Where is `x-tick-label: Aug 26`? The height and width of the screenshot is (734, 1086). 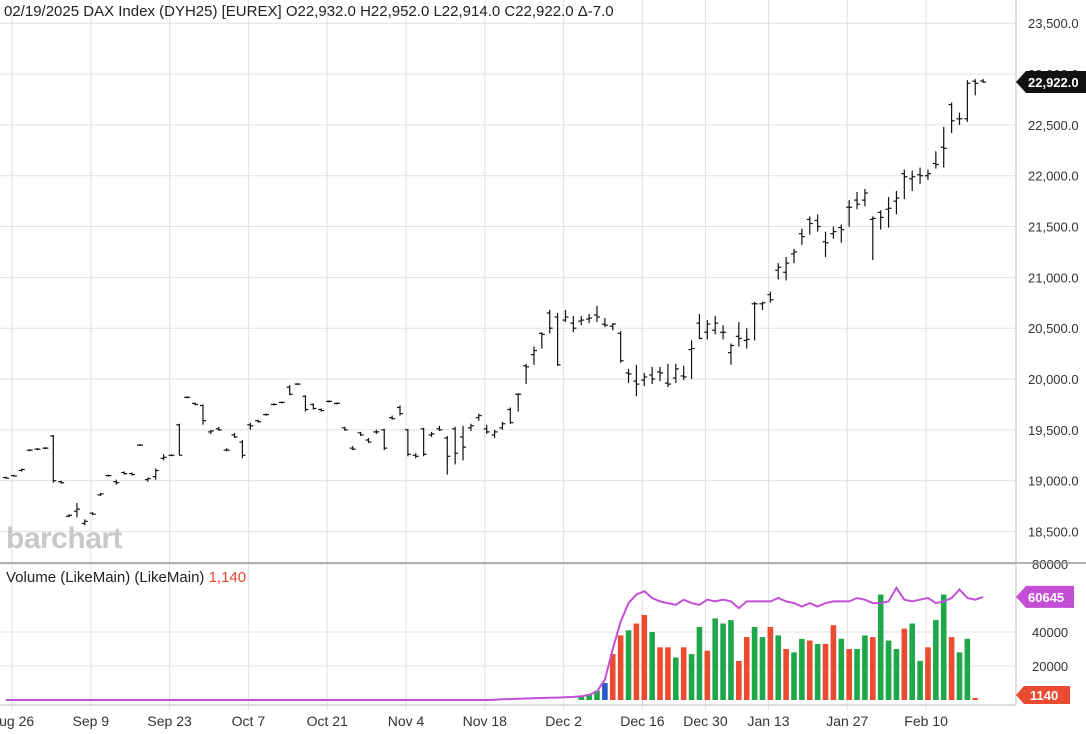
x-tick-label: Aug 26 is located at coordinates (17, 721).